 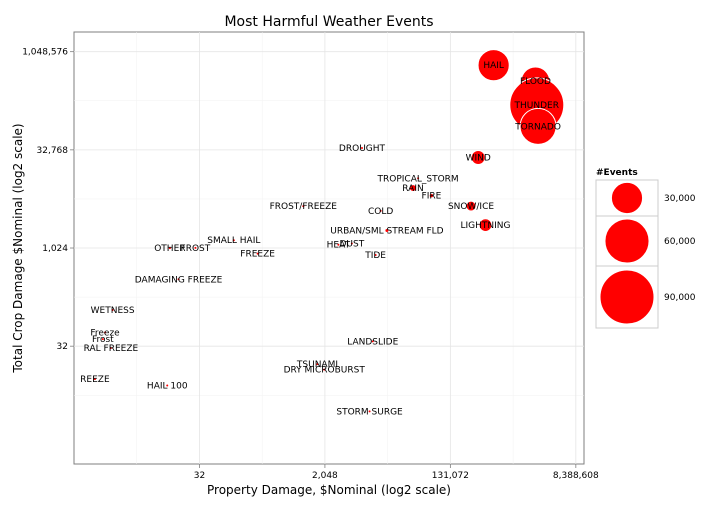 I want to click on point-label: DUST, so click(x=351, y=245).